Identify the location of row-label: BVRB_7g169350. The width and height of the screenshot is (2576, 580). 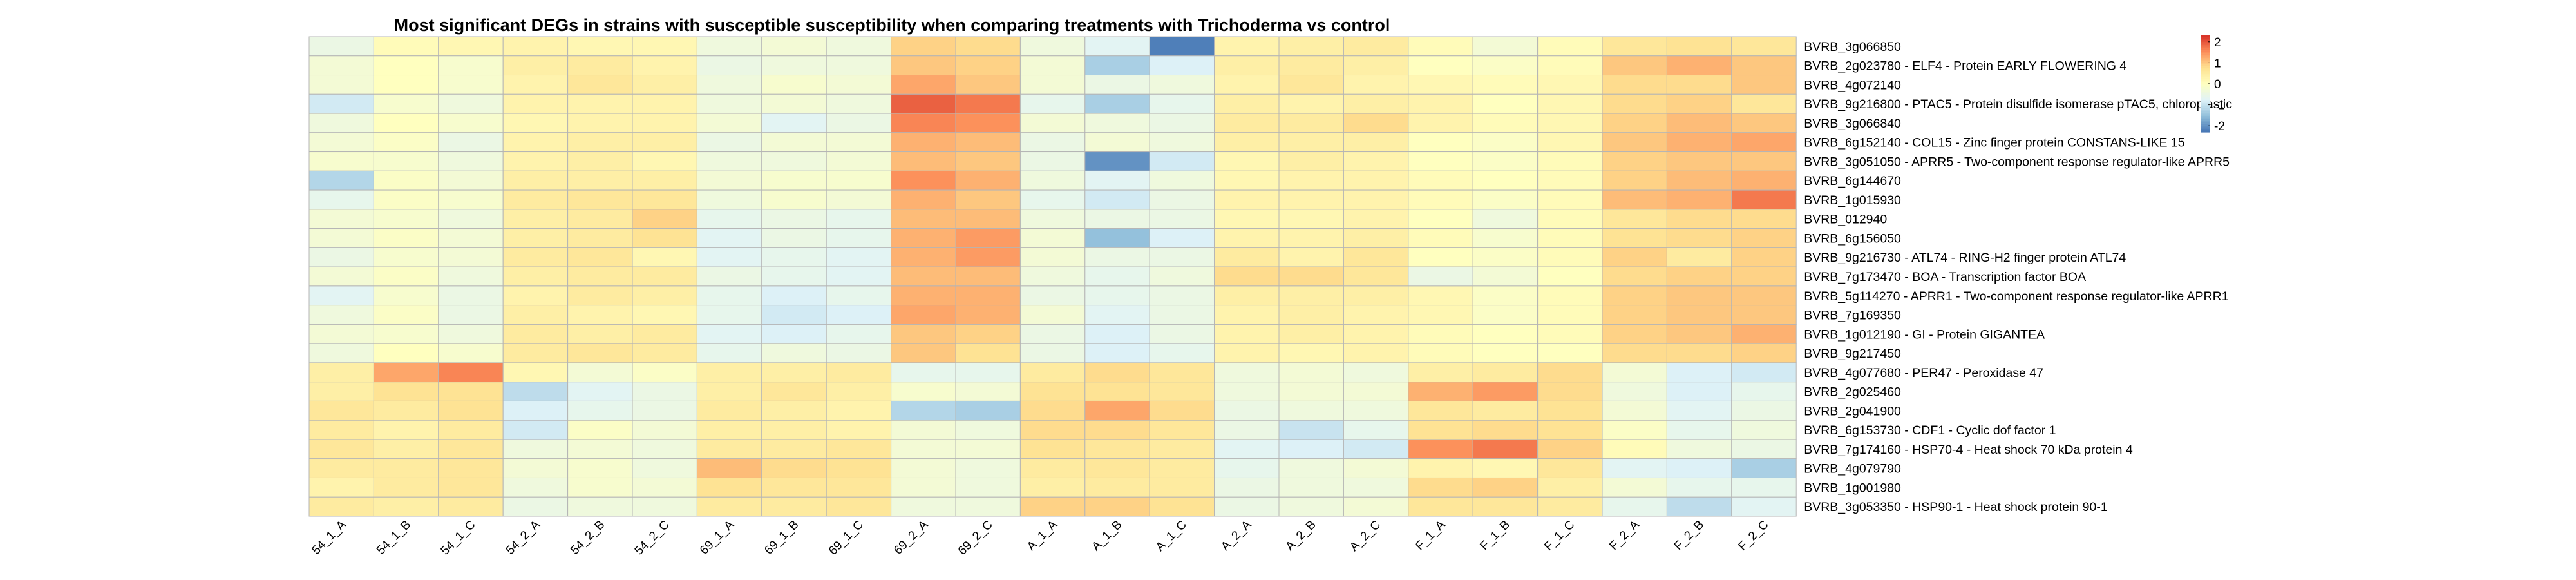
(1853, 316).